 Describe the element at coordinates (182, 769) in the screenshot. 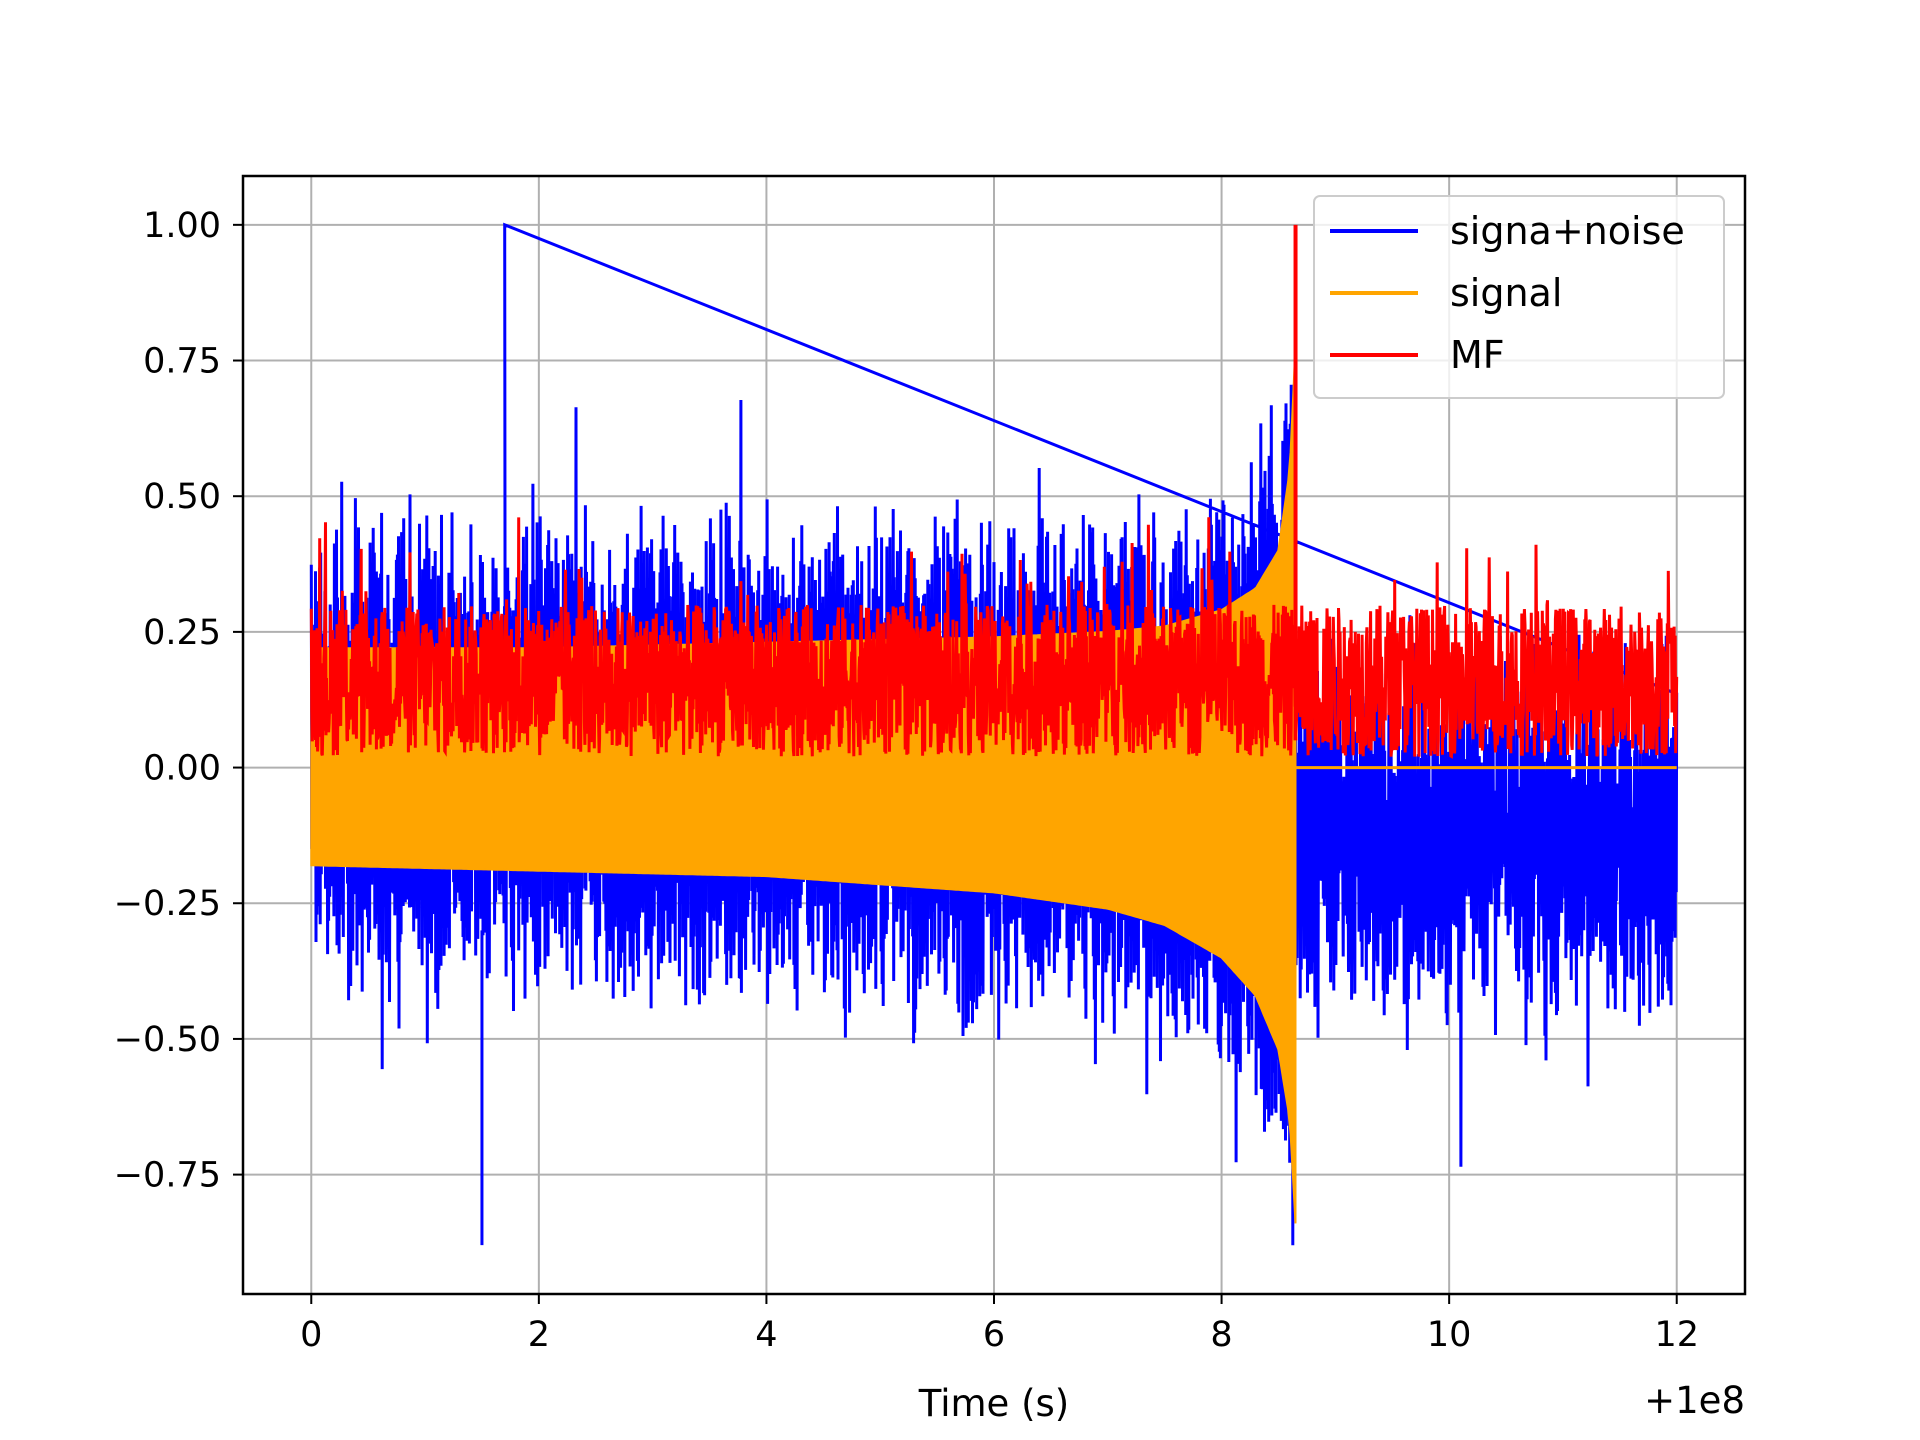

I see `y-tick-label: 0.00` at that location.